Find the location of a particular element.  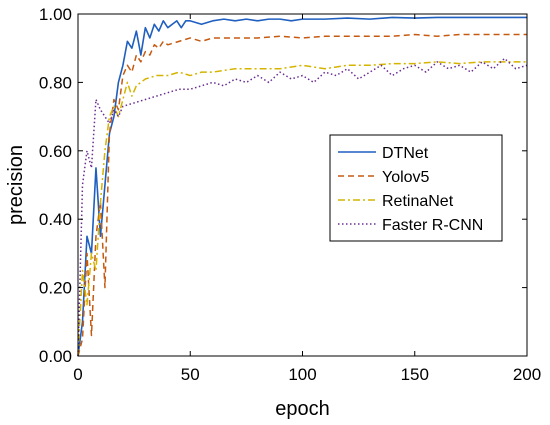

legend-label: Yolov5 is located at coordinates (406, 177).